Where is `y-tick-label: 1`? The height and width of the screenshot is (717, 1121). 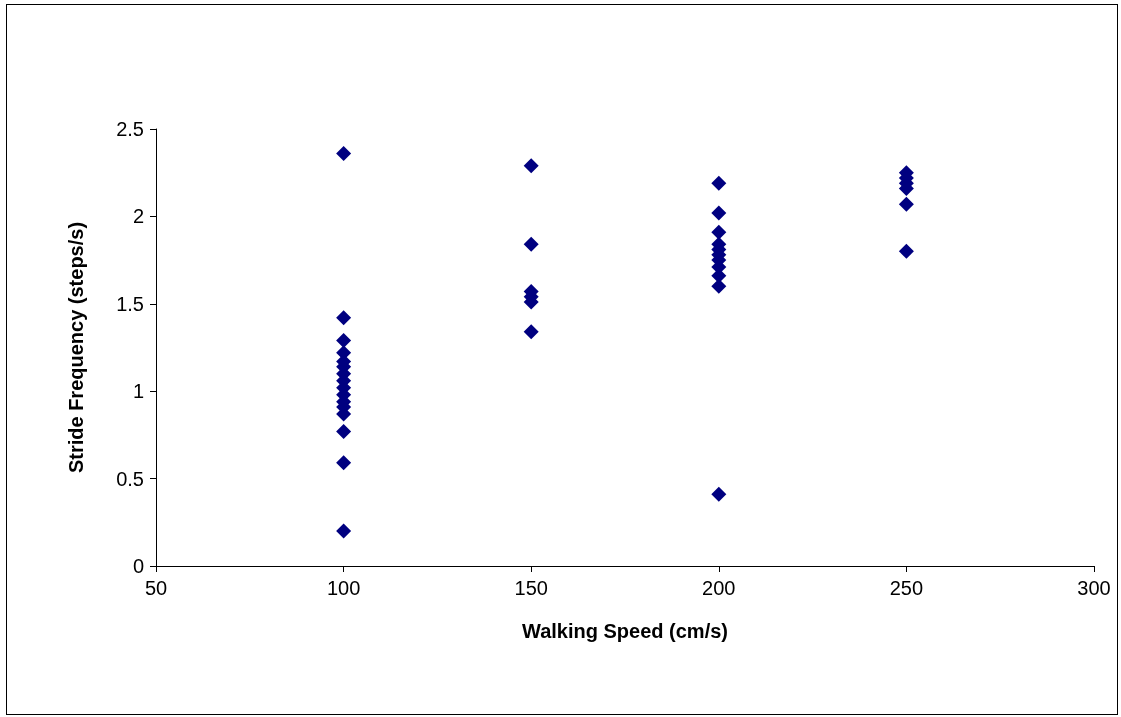
y-tick-label: 1 is located at coordinates (138, 391).